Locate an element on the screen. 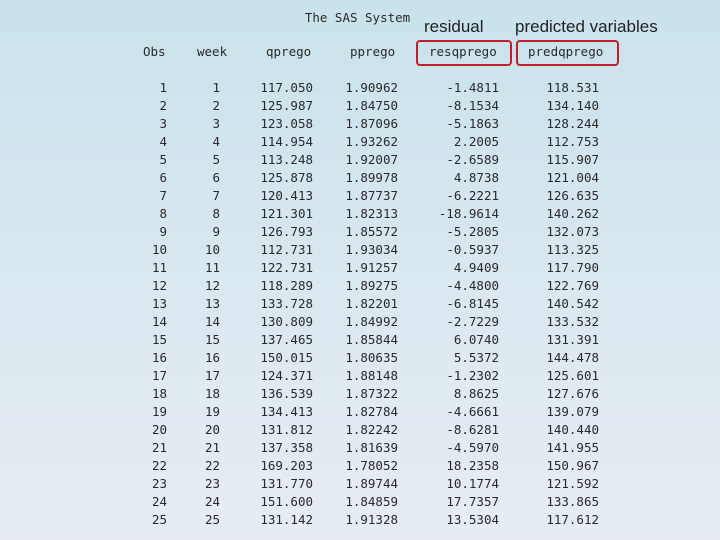 This screenshot has height=540, width=720. table-row: 5 5 113.248 1.92007 -2.6589 115.907 is located at coordinates (360, 161).